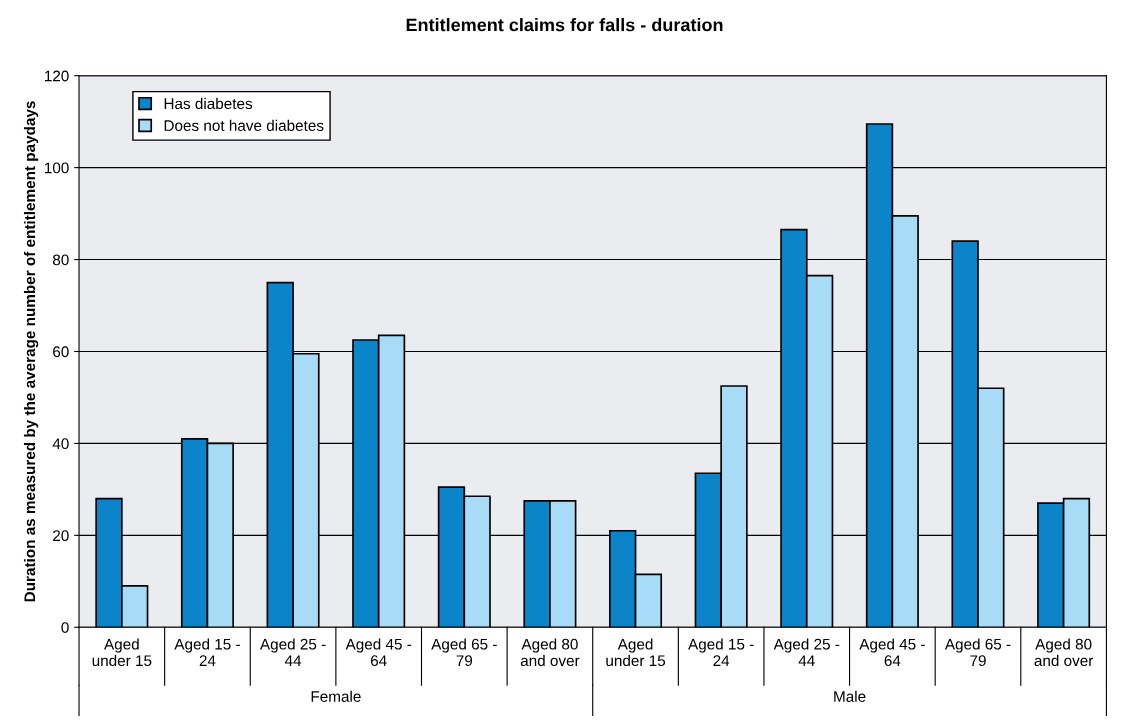 The image size is (1129, 721). Describe the element at coordinates (56, 168) in the screenshot. I see `y-tick-label: 100` at that location.